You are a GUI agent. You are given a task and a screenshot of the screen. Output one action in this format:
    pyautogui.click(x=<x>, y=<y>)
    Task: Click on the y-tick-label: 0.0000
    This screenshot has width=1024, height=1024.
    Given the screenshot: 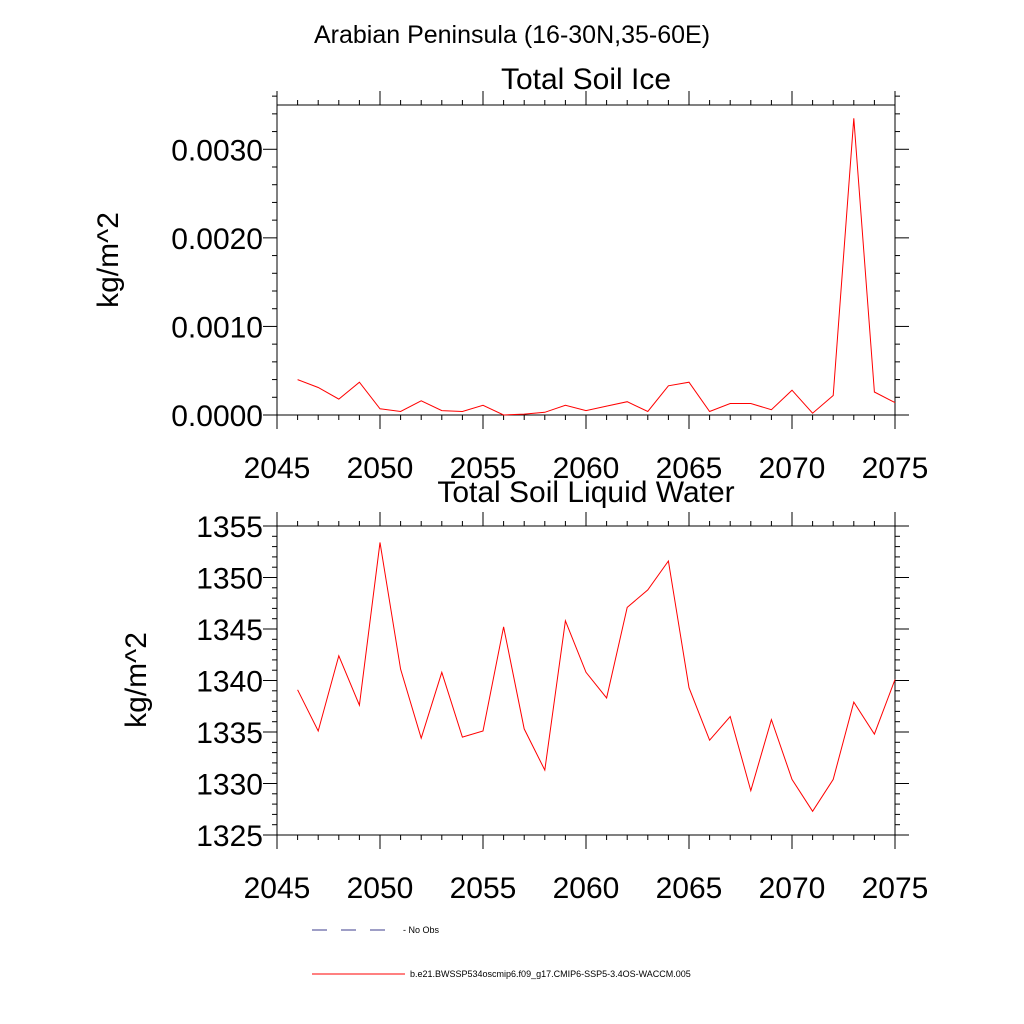 What is the action you would take?
    pyautogui.click(x=217, y=416)
    